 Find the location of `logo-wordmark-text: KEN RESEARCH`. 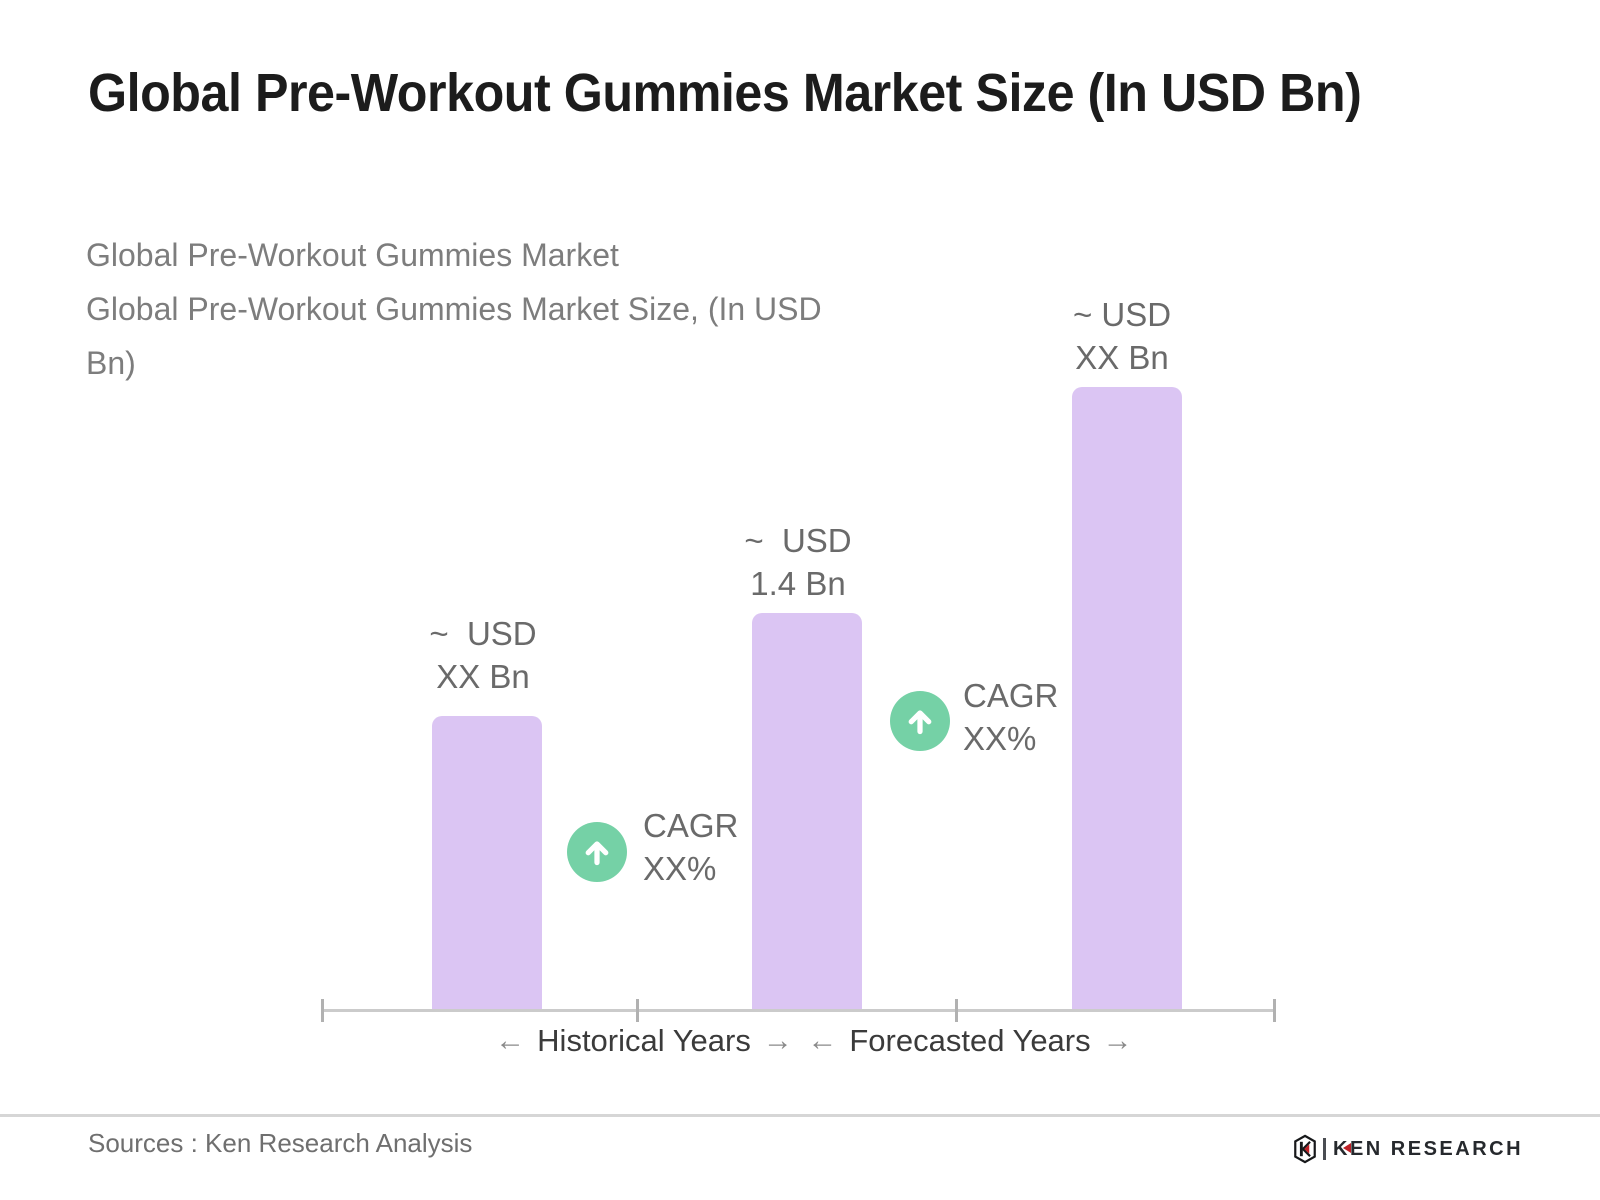

logo-wordmark-text: KEN RESEARCH is located at coordinates (1428, 1148).